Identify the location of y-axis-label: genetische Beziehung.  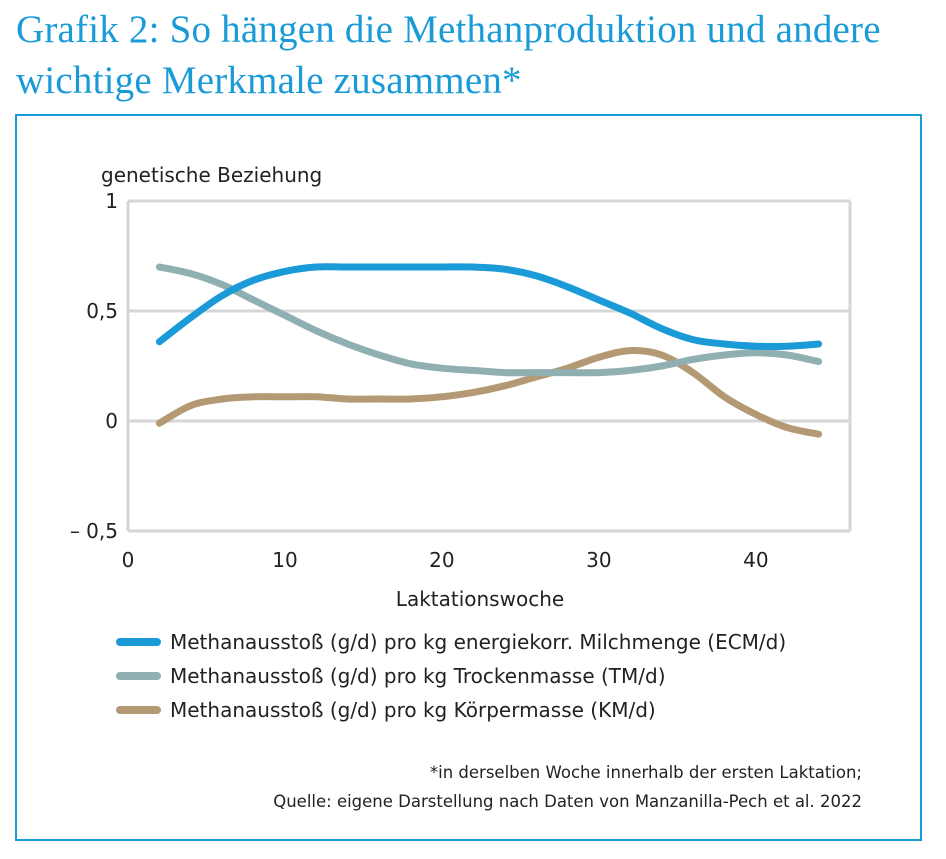
(211, 175).